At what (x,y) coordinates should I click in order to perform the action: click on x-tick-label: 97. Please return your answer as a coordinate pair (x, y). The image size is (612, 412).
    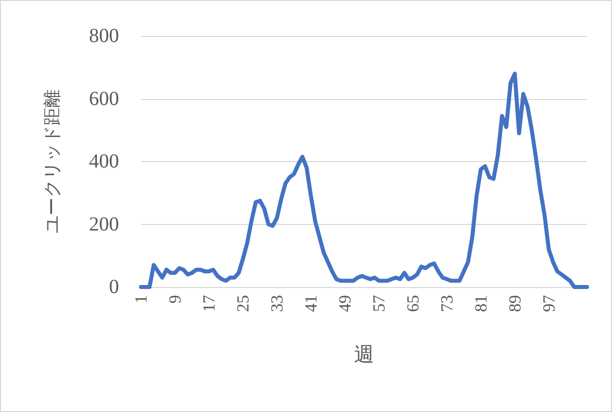
    Looking at the image, I should click on (548, 303).